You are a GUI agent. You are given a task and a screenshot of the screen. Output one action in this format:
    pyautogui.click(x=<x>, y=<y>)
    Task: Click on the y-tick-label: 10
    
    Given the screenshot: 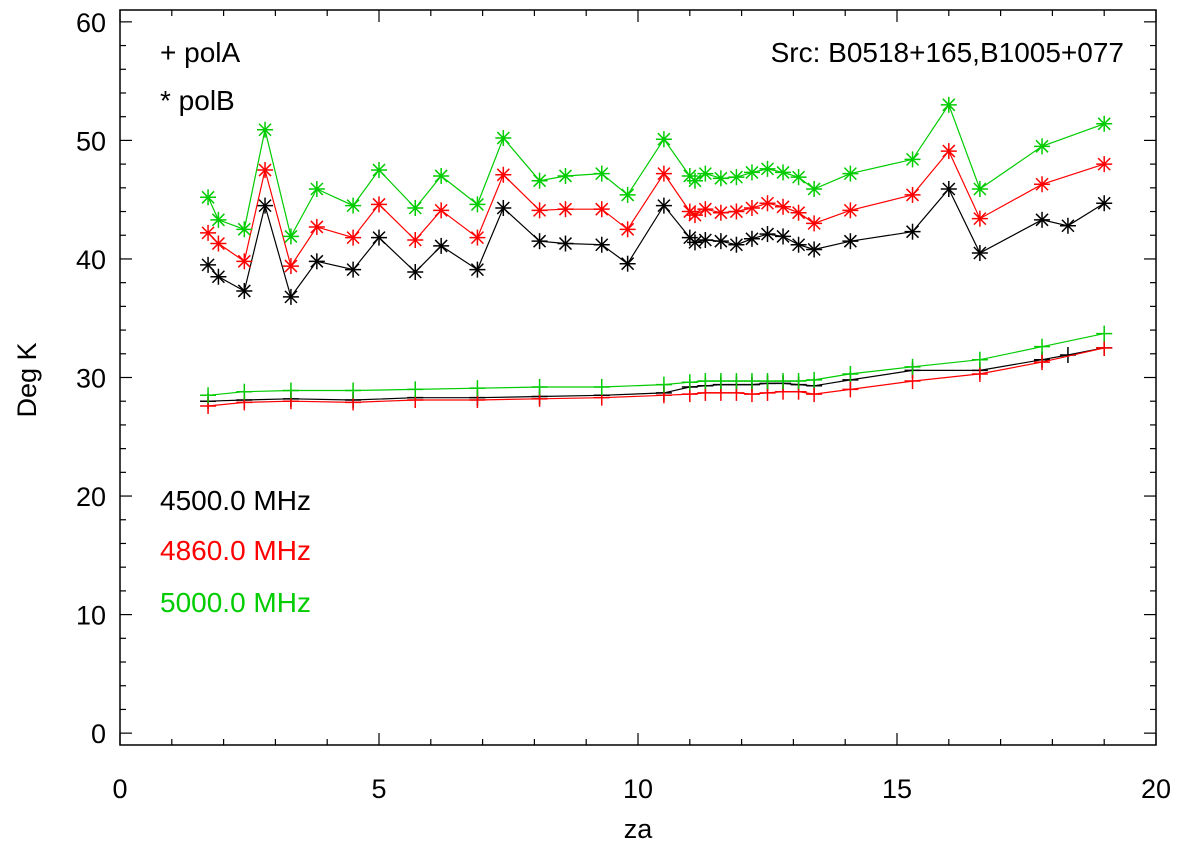 What is the action you would take?
    pyautogui.click(x=91, y=616)
    